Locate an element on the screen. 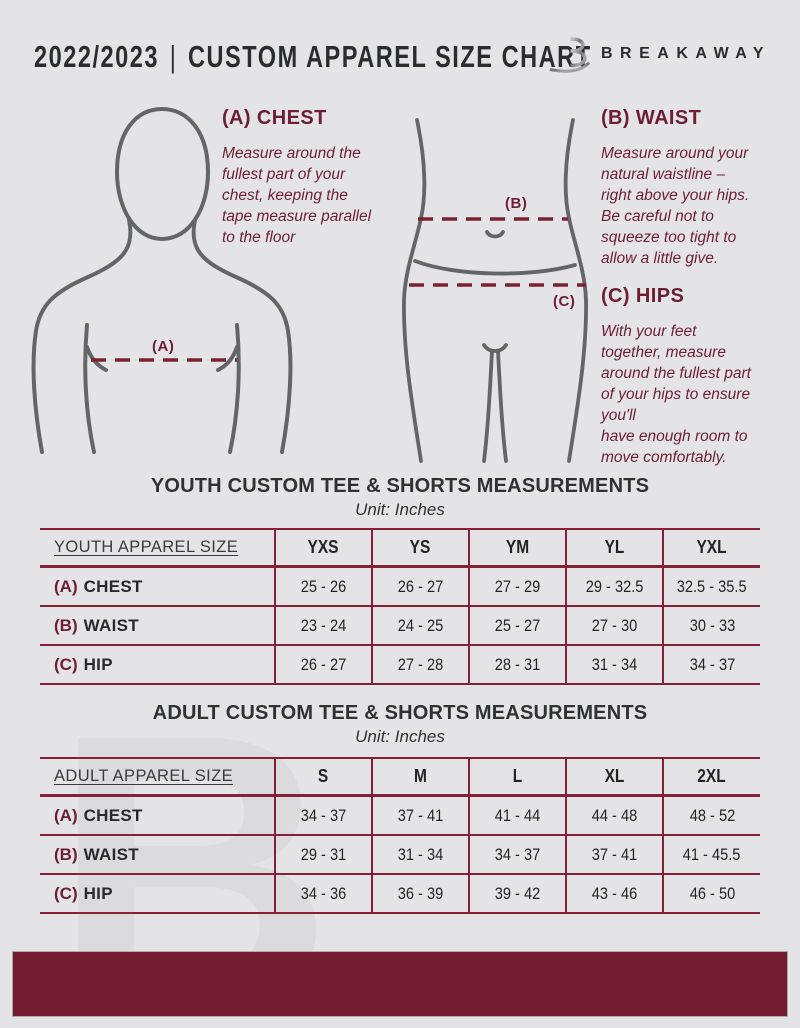 Image resolution: width=800 pixels, height=1028 pixels. breakaway-logo-icon is located at coordinates (571, 53).